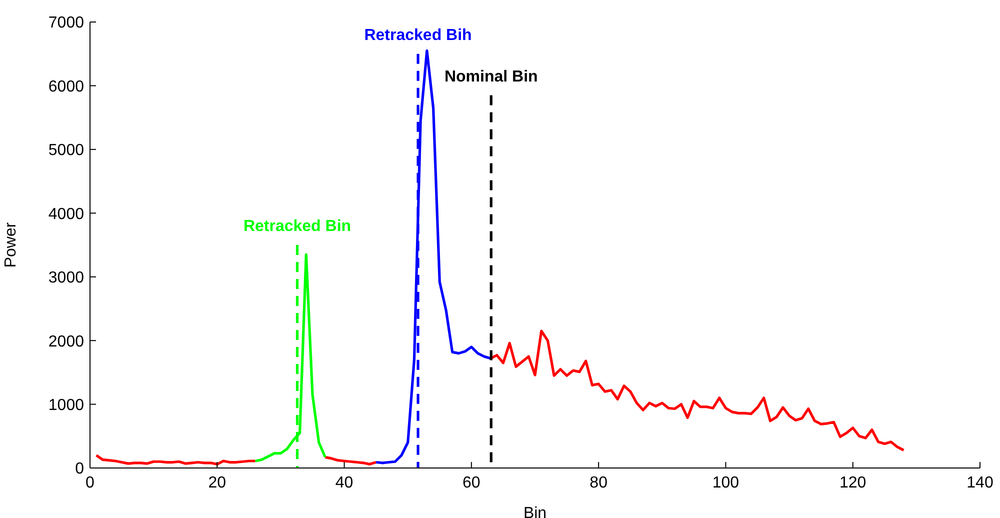  Describe the element at coordinates (980, 483) in the screenshot. I see `x-tick-label: 140` at that location.